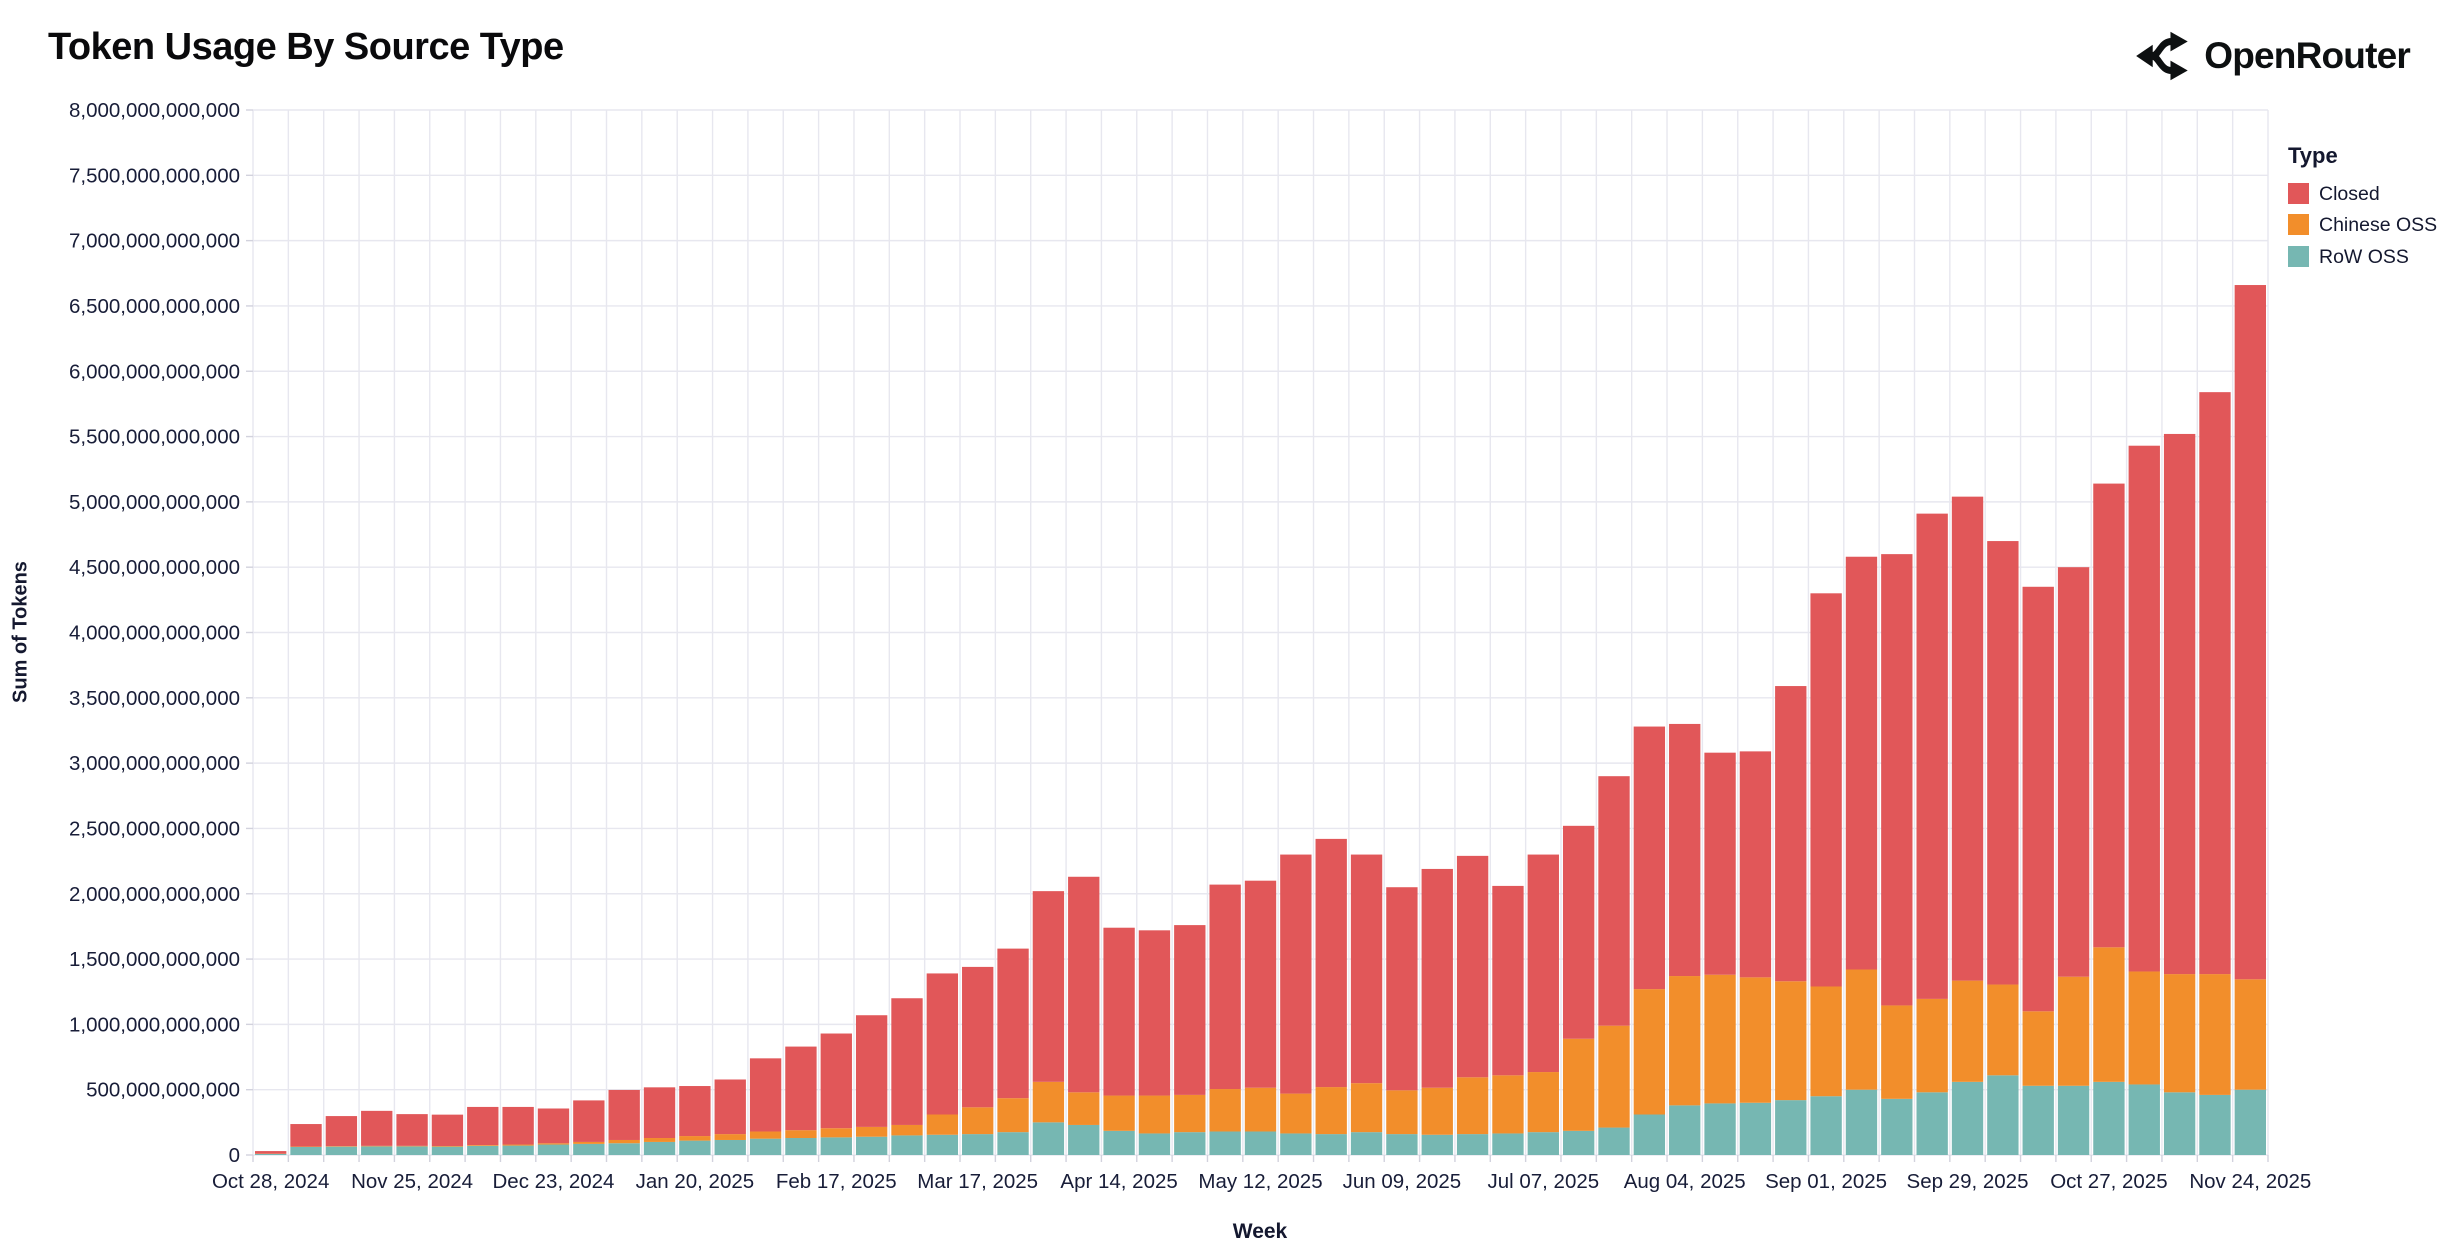  What do you see at coordinates (2038, 799) in the screenshot?
I see `bar-segment: Oct 13, 2025 — Closed: 3250B tokens` at bounding box center [2038, 799].